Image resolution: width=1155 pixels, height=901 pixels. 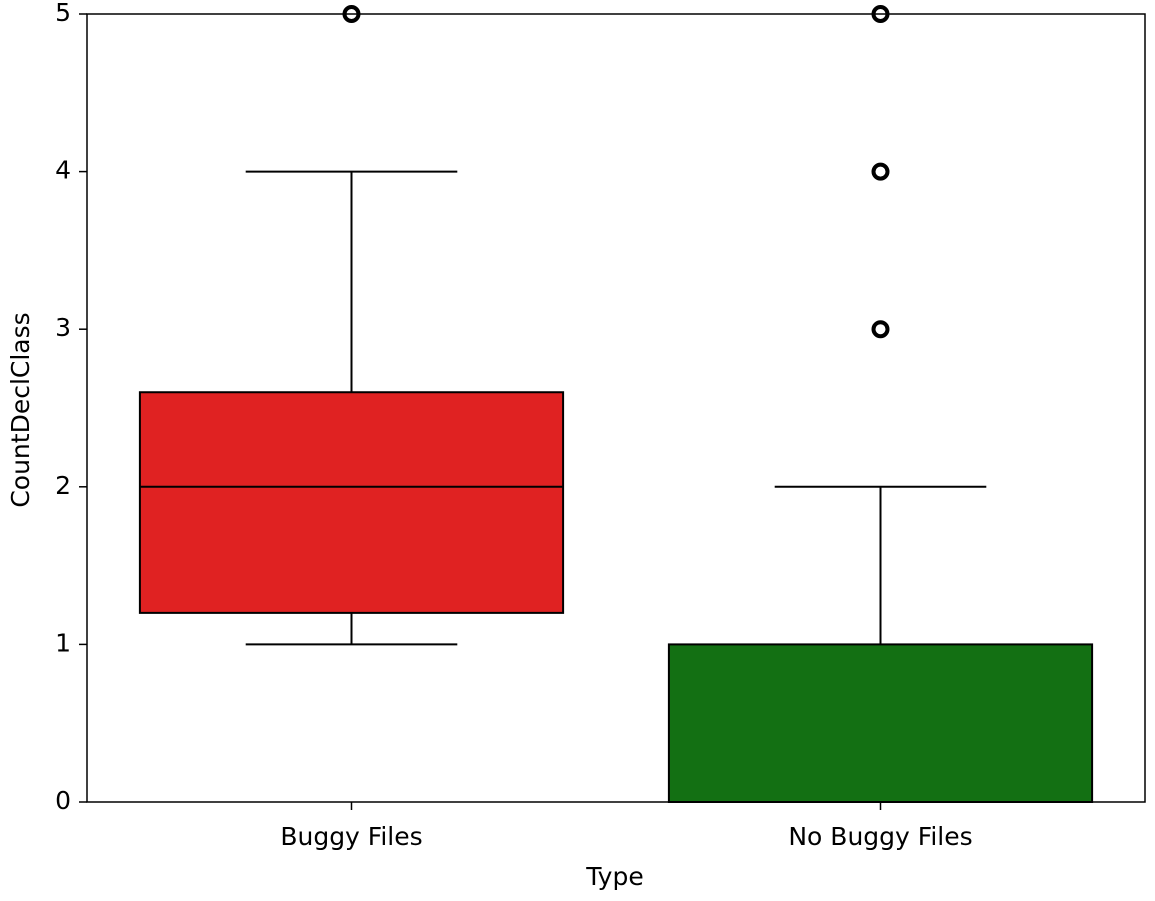 I want to click on y-tick-label: 5, so click(x=63, y=13).